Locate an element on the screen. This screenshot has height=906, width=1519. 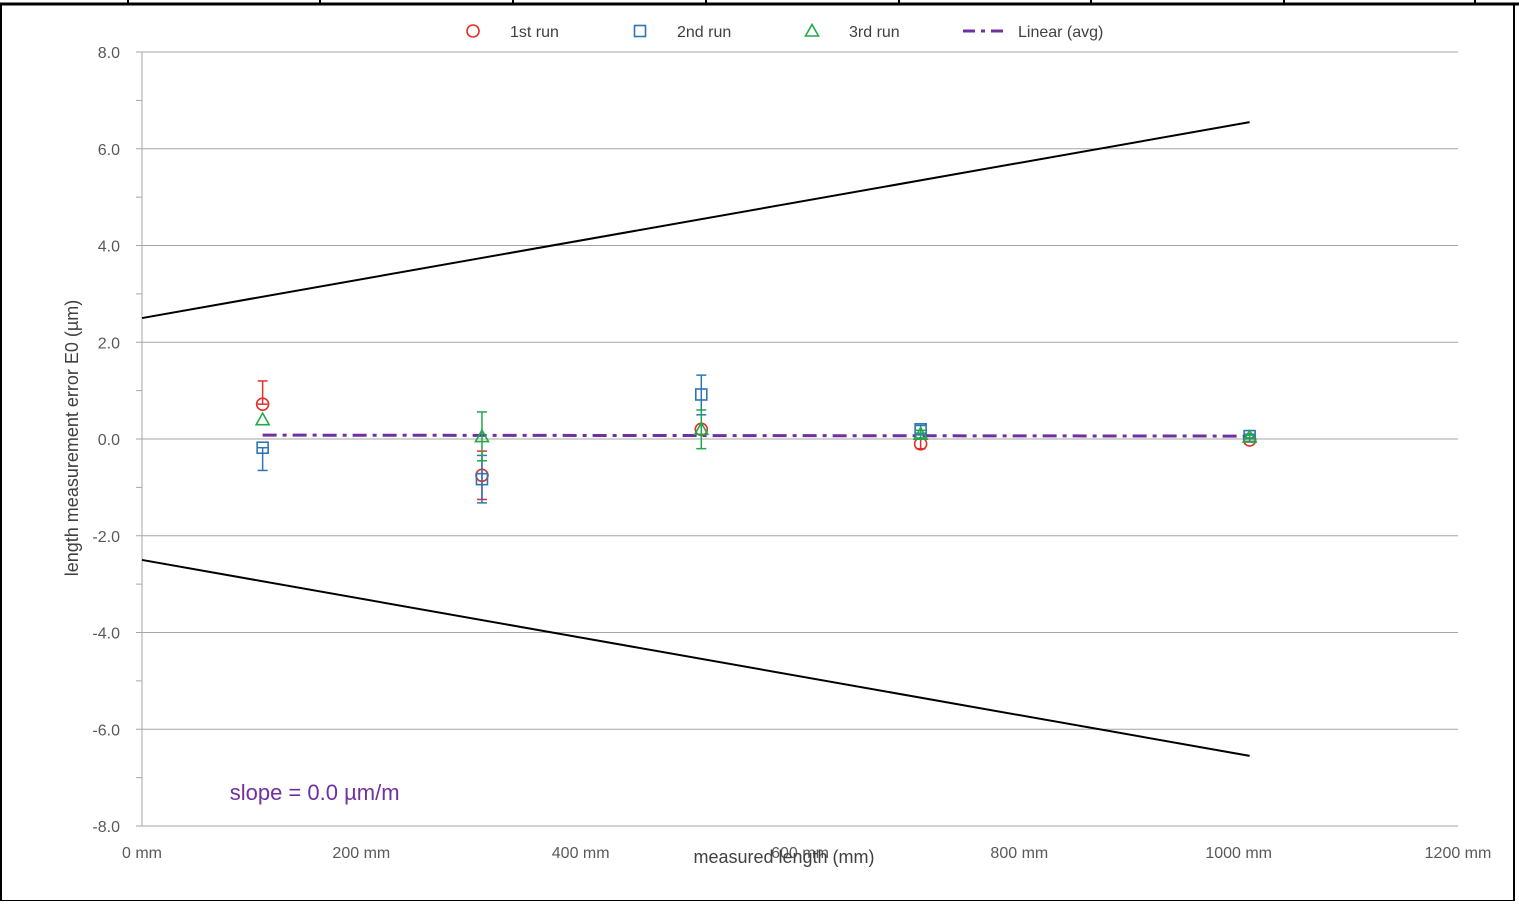
x-tick-label: 800 mm is located at coordinates (1019, 853).